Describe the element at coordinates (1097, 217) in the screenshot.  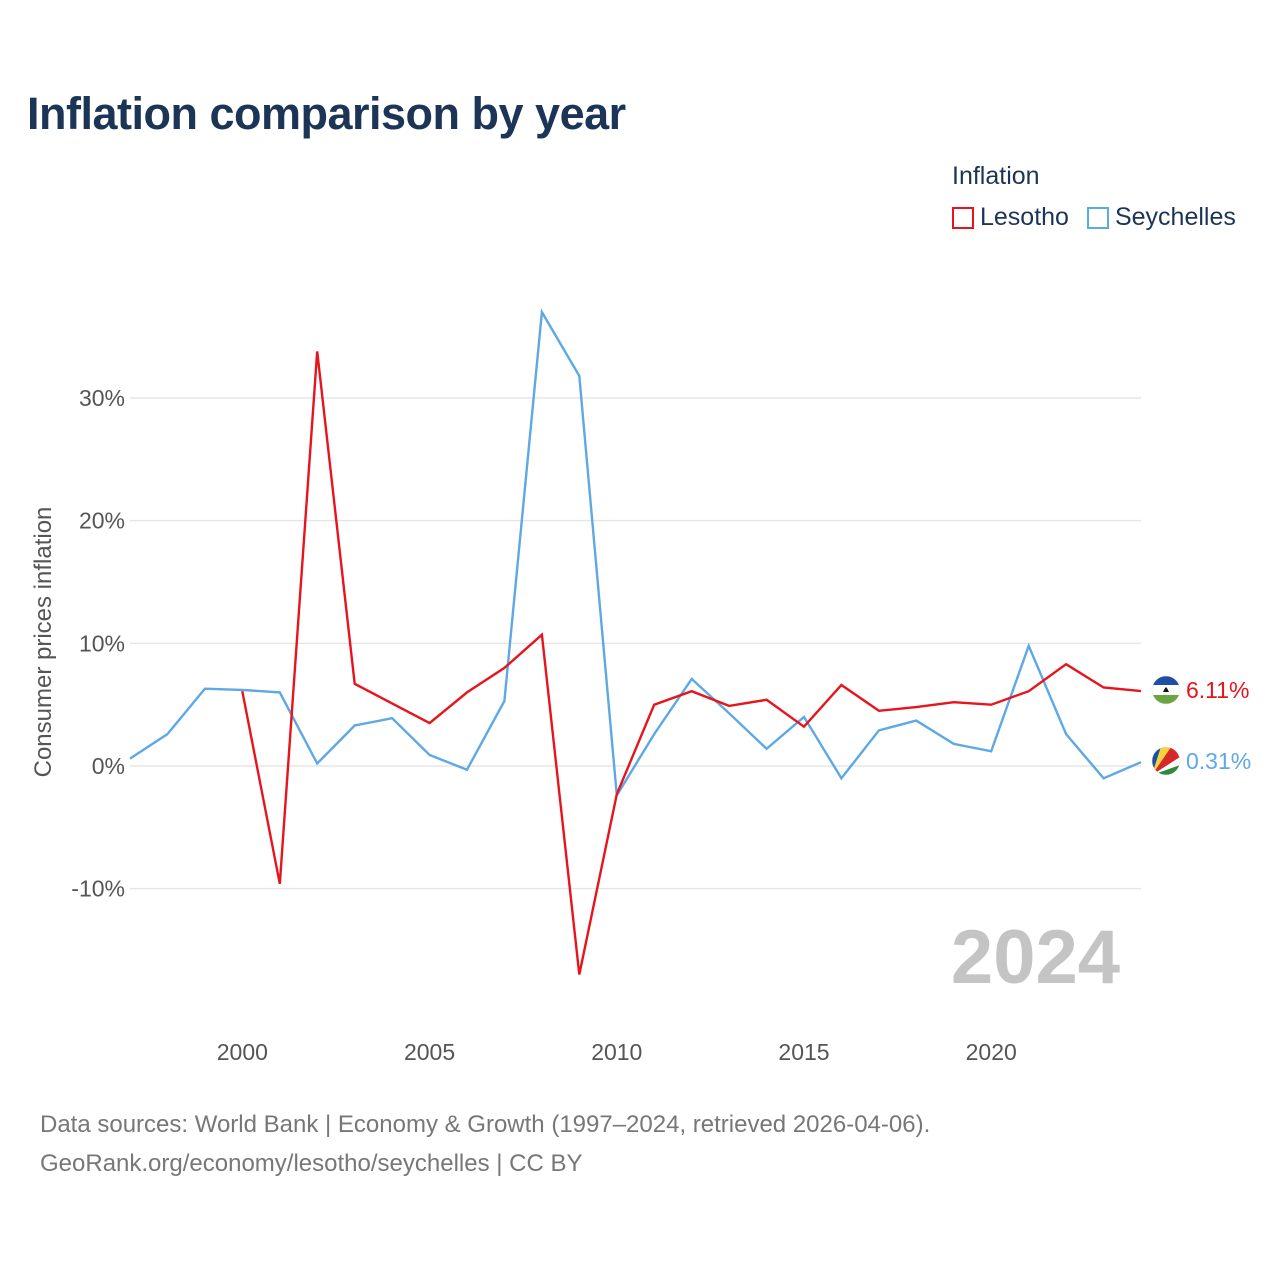
I see `legend-swatch-seychelles` at that location.